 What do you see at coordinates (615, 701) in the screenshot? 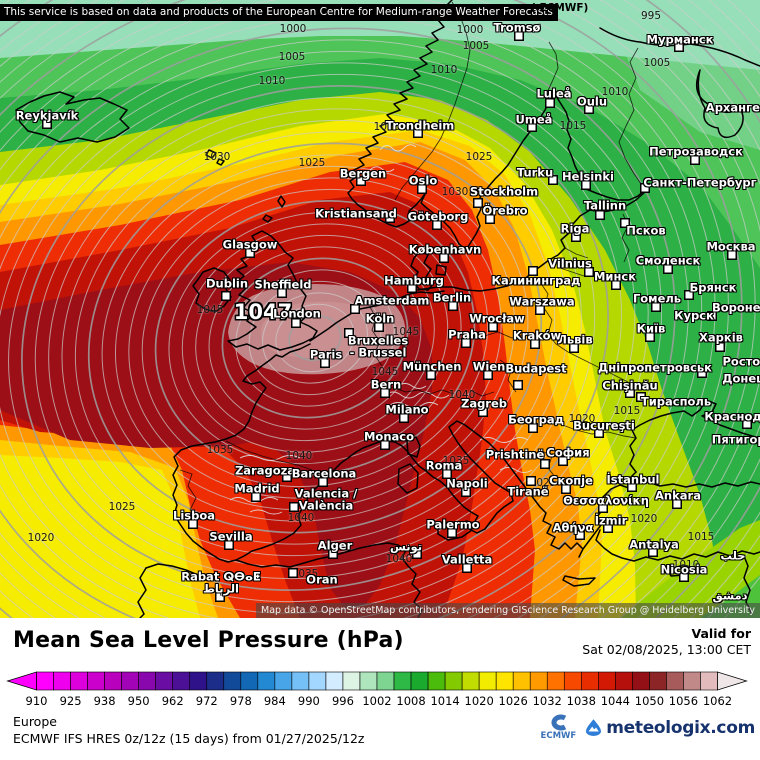
I see `svg-text: 1044` at bounding box center [615, 701].